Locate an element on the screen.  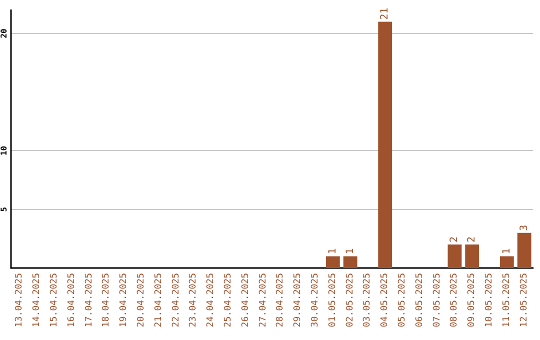
x-tick-label: 26.04.2025 is located at coordinates (245, 300).